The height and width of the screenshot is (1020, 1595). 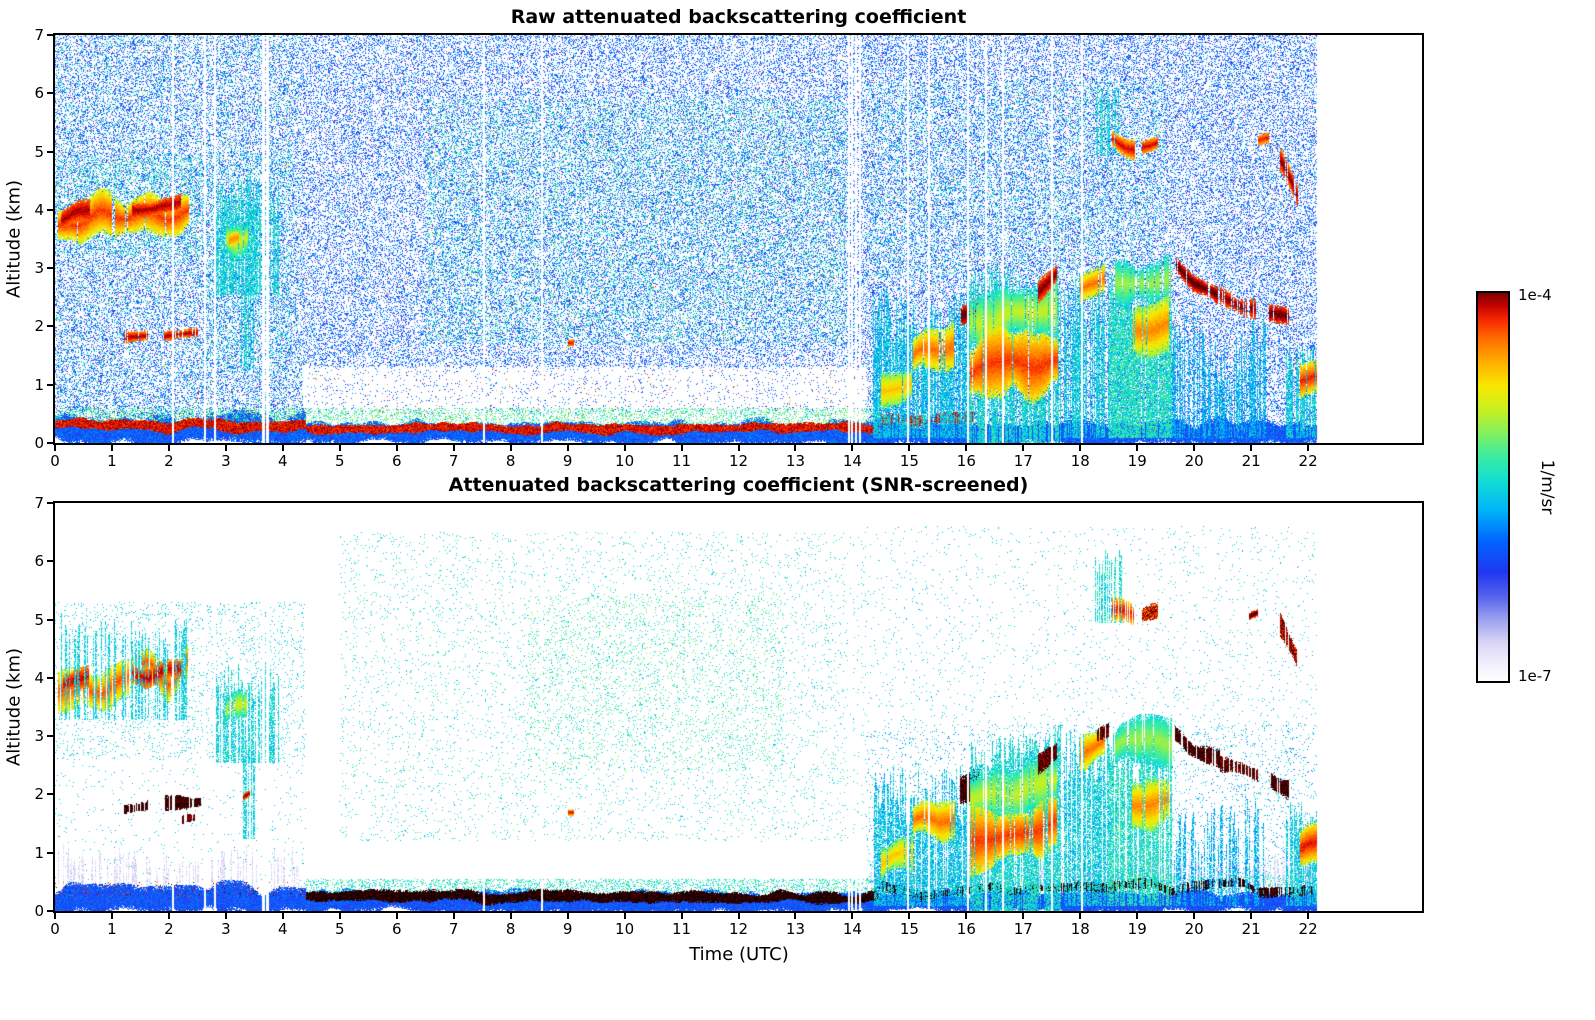 I want to click on colorbar-min-label: 1e-7, so click(x=1535, y=676).